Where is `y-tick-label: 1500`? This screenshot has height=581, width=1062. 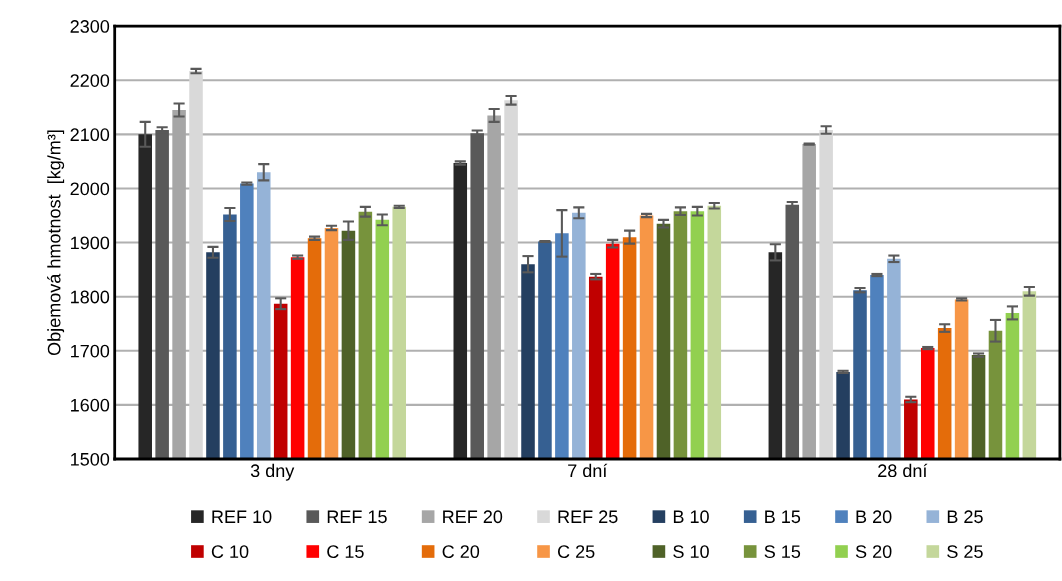 y-tick-label: 1500 is located at coordinates (90, 459).